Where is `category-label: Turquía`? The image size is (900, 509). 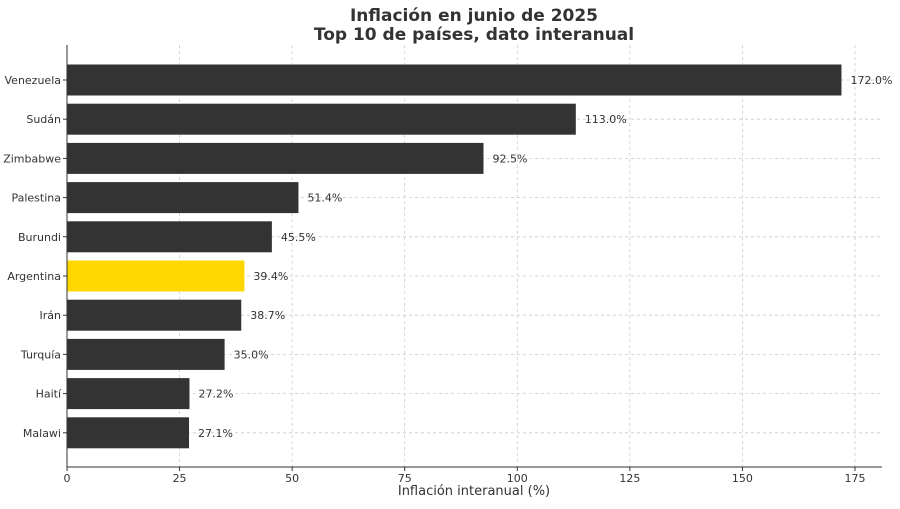
category-label: Turquía is located at coordinates (40, 354).